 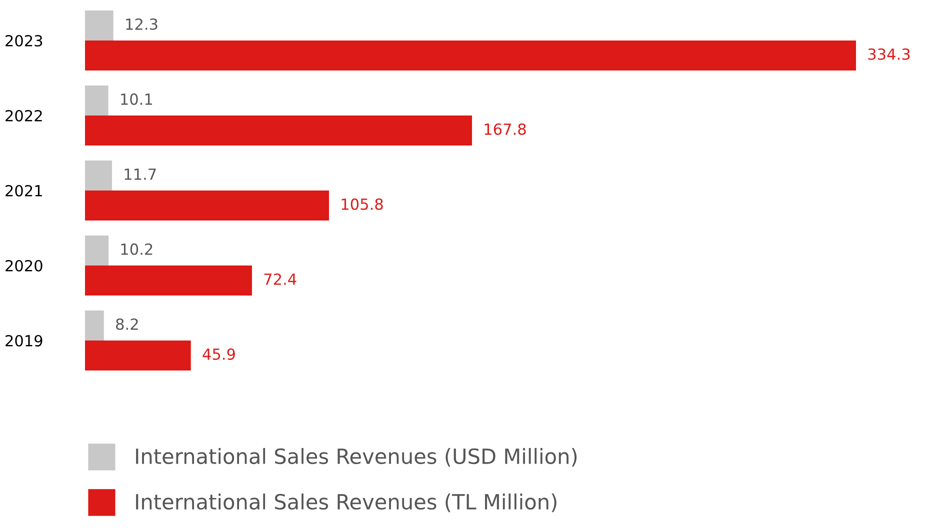 I want to click on data-label: 10.1, so click(x=136, y=99).